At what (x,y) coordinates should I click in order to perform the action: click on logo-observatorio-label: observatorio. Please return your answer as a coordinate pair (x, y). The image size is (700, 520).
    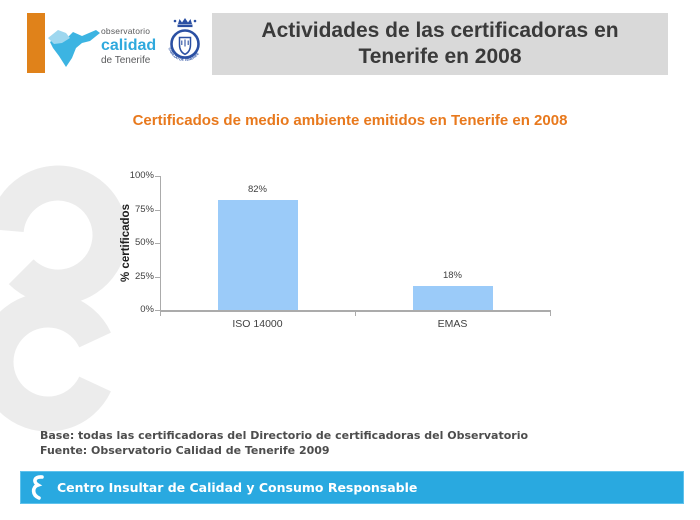
    Looking at the image, I should click on (126, 31).